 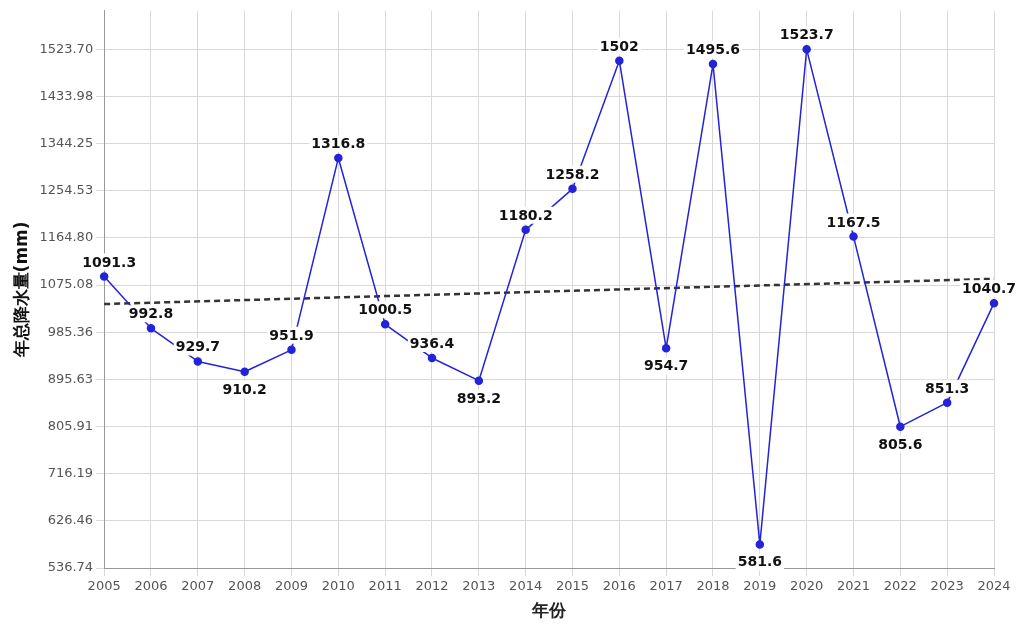 What do you see at coordinates (619, 586) in the screenshot?
I see `x-tick-label: 2016` at bounding box center [619, 586].